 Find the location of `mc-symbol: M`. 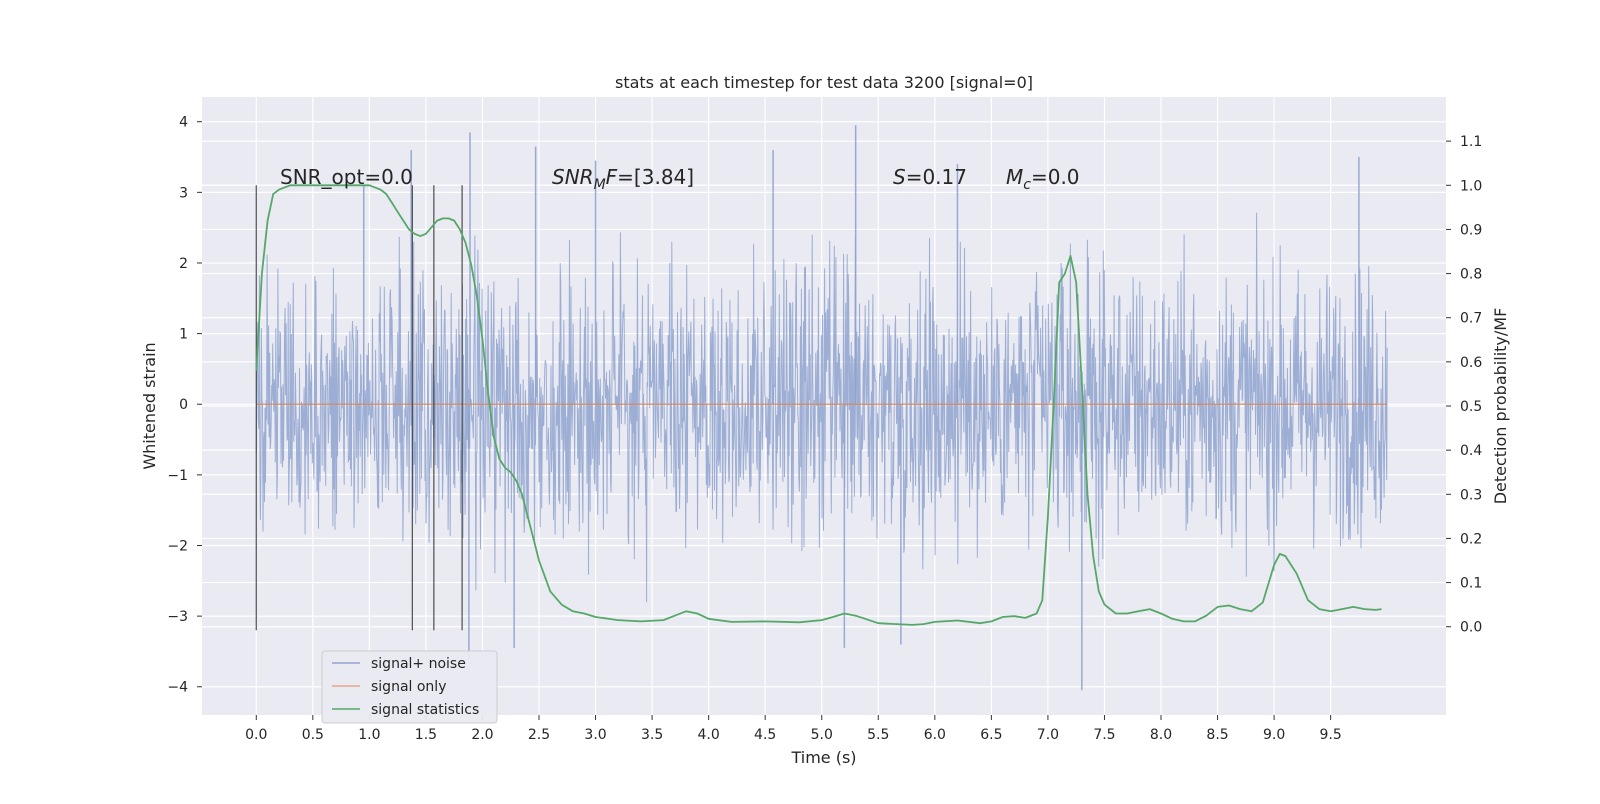

mc-symbol: M is located at coordinates (1014, 177).